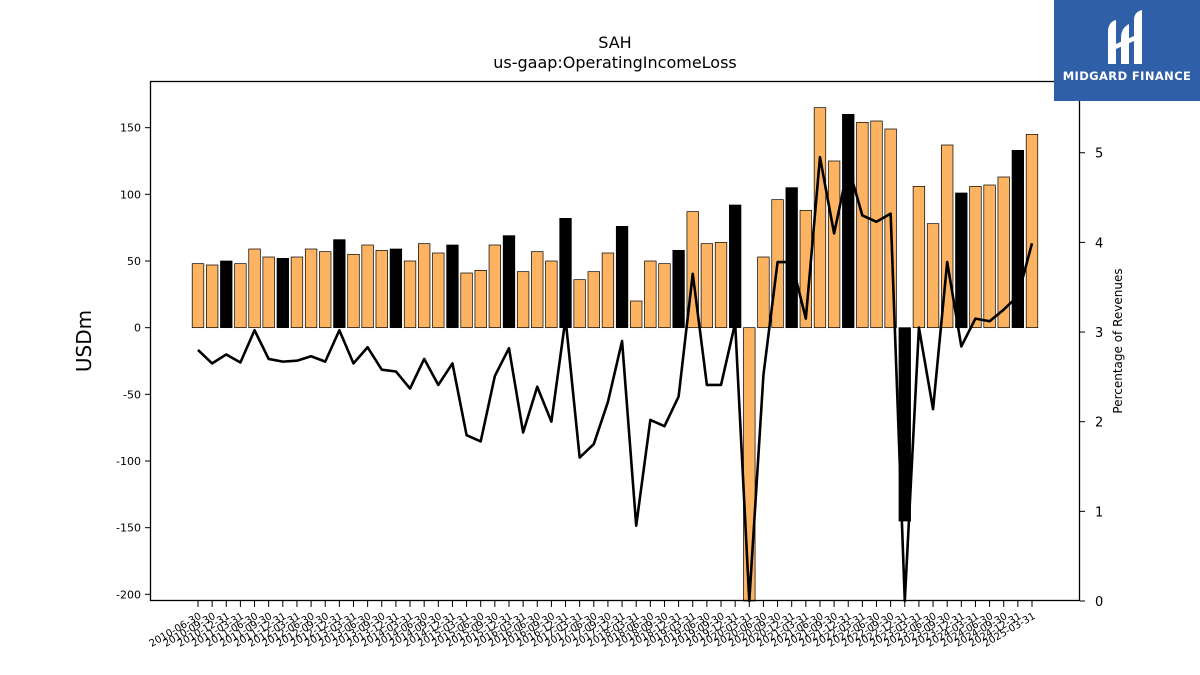  What do you see at coordinates (1127, 41) in the screenshot?
I see `midgard-logo-icon` at bounding box center [1127, 41].